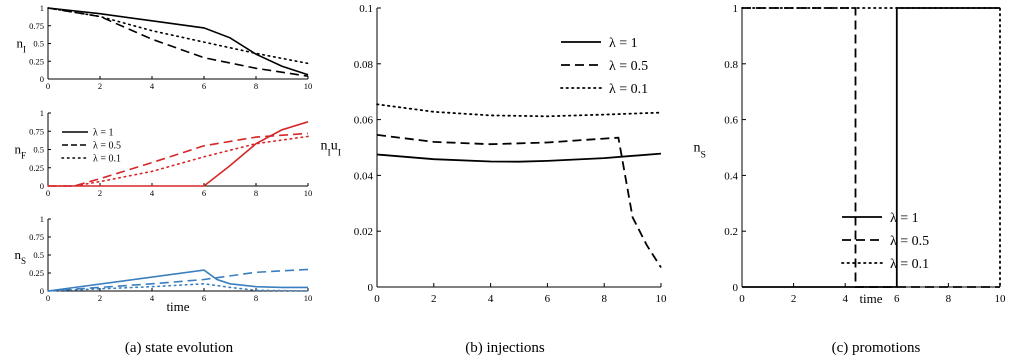  What do you see at coordinates (505, 348) in the screenshot?
I see `caption-b: (b) injections` at bounding box center [505, 348].